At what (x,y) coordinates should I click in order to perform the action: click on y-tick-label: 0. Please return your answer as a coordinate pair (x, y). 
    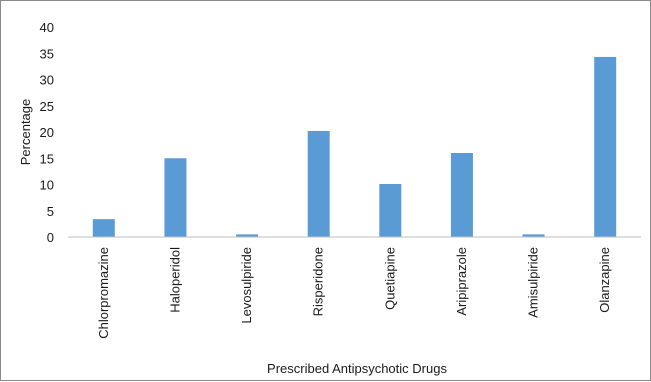
    Looking at the image, I should click on (50, 237).